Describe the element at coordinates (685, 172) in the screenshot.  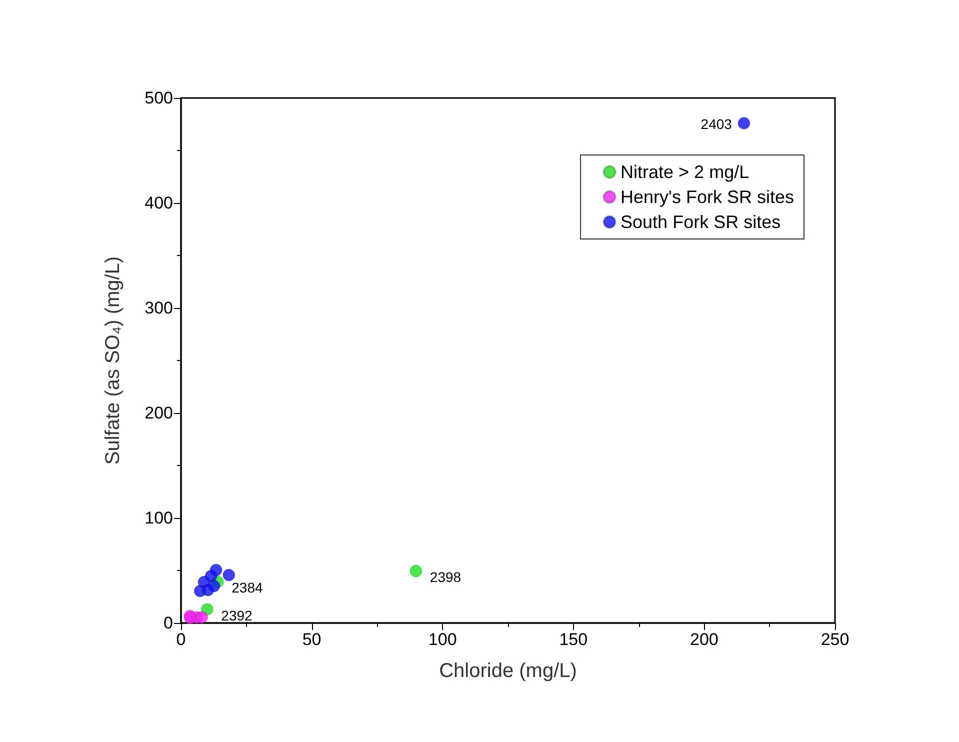
I see `legend-label: Nitrate > 2 mg/L` at that location.